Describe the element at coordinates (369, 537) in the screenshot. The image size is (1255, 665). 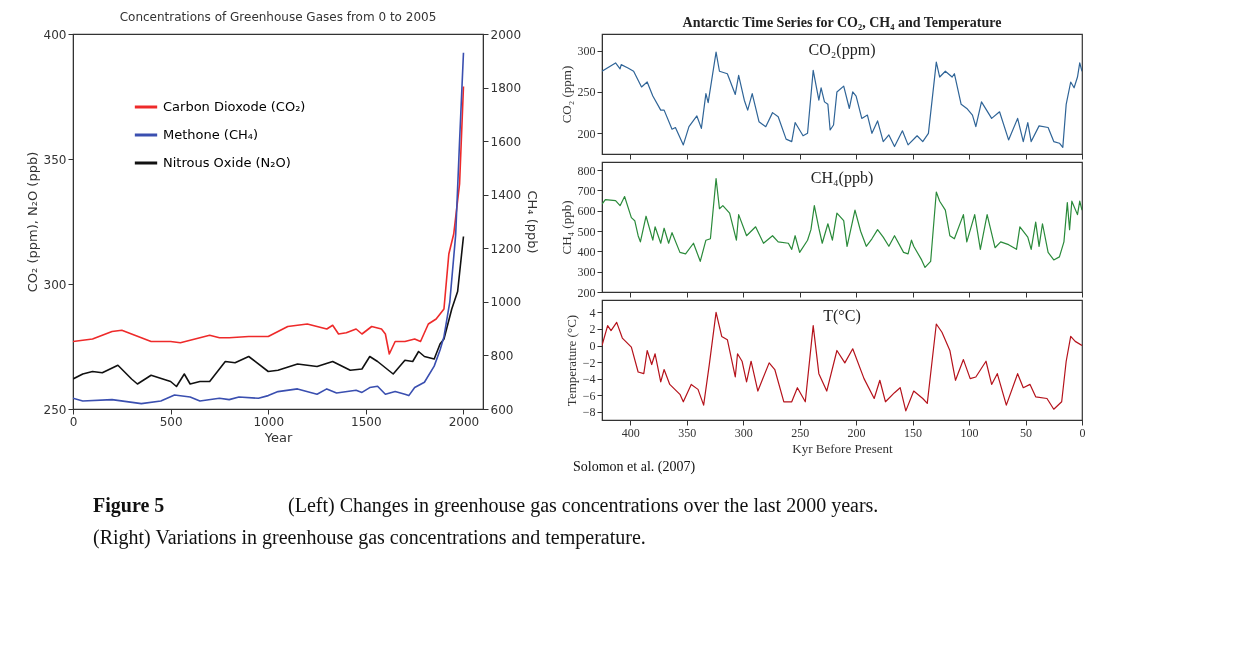
I see `text: (Right) Variations in greenhouse gas concentrations and temperature.` at that location.